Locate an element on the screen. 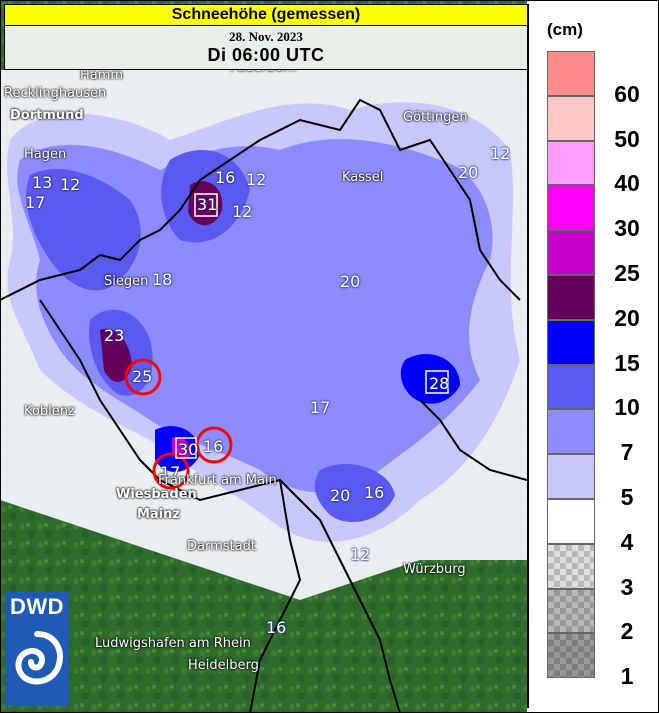 This screenshot has width=659, height=713. legend-label: 25 is located at coordinates (627, 273).